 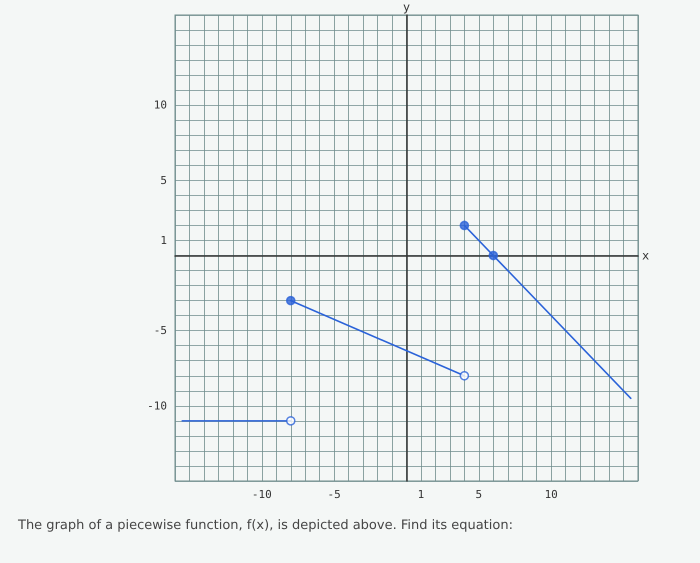 What do you see at coordinates (334, 494) in the screenshot?
I see `x-tick-label: -5` at bounding box center [334, 494].